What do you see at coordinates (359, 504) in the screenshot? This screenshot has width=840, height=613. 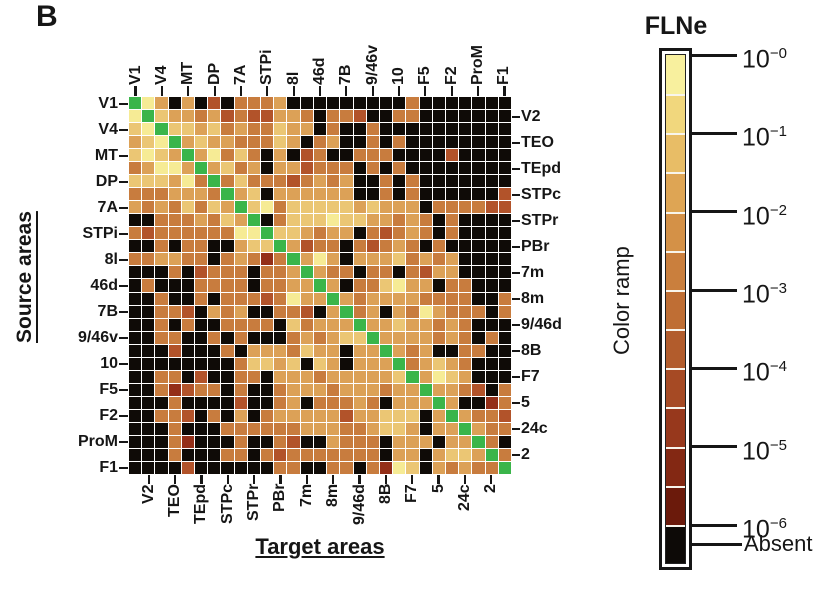 I see `col-label-bottom: 9/46d` at bounding box center [359, 504].